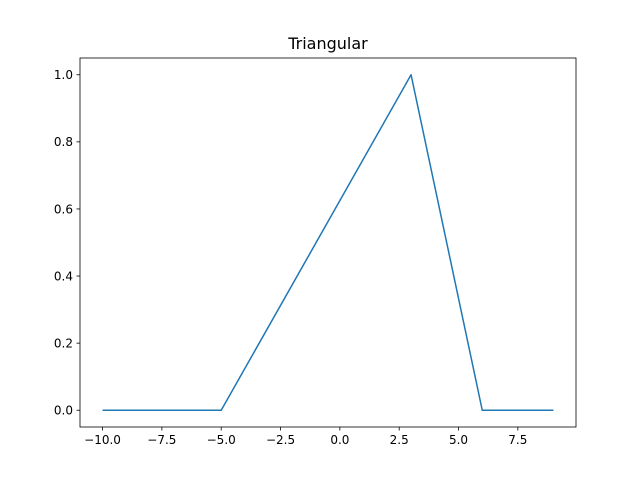 This screenshot has height=480, width=640. What do you see at coordinates (63, 142) in the screenshot?
I see `y-tick-label: 0.8` at bounding box center [63, 142].